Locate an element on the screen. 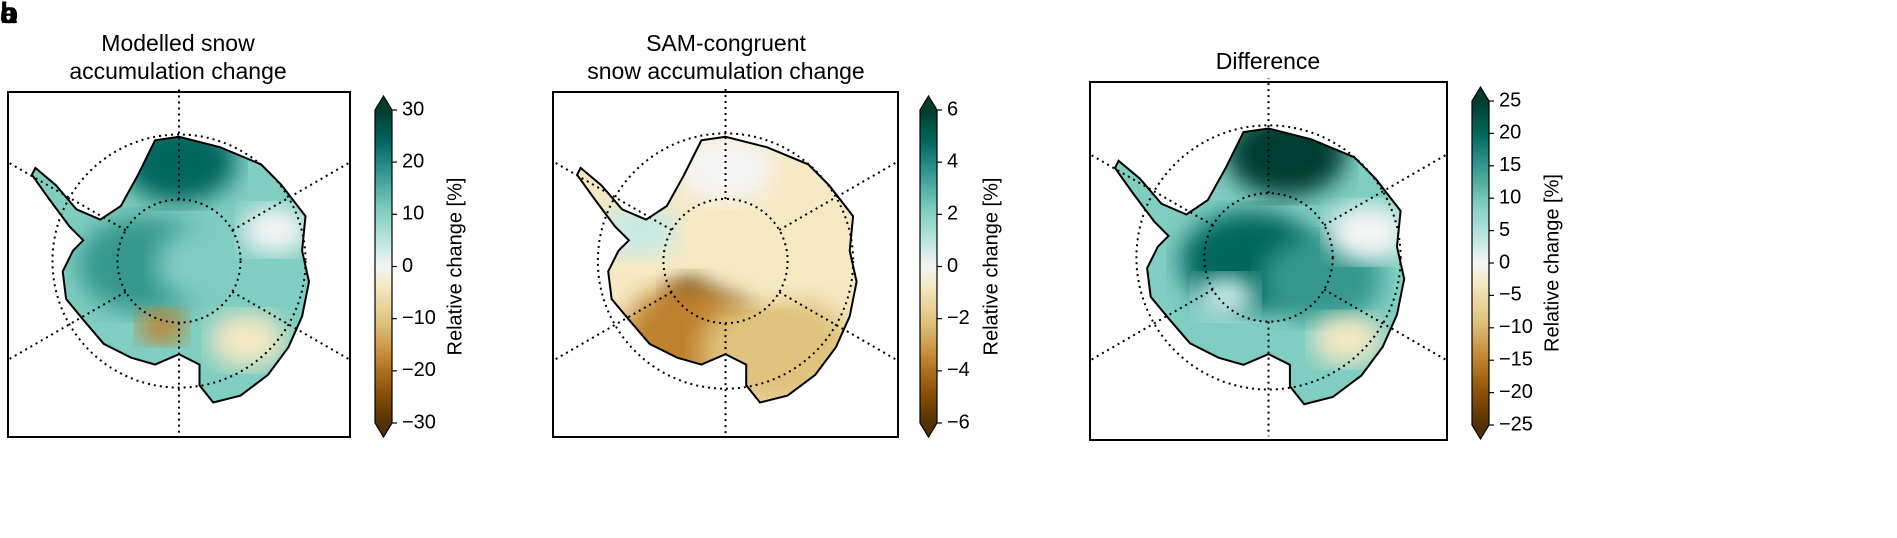 The image size is (1897, 538). panel-label: b is located at coordinates (9, 15).